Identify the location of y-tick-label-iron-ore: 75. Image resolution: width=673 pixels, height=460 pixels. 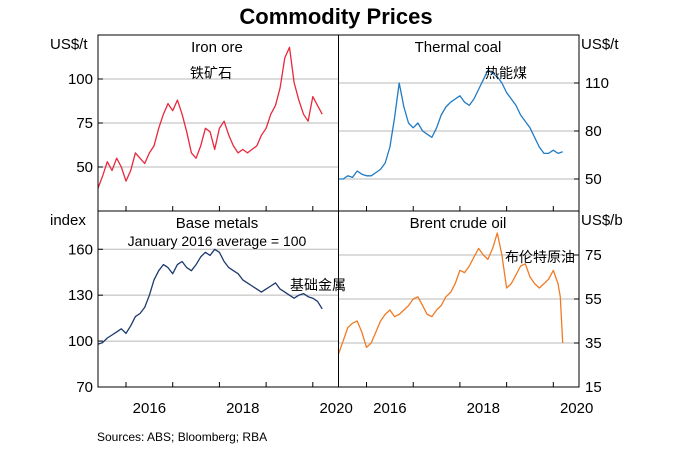
(84, 123).